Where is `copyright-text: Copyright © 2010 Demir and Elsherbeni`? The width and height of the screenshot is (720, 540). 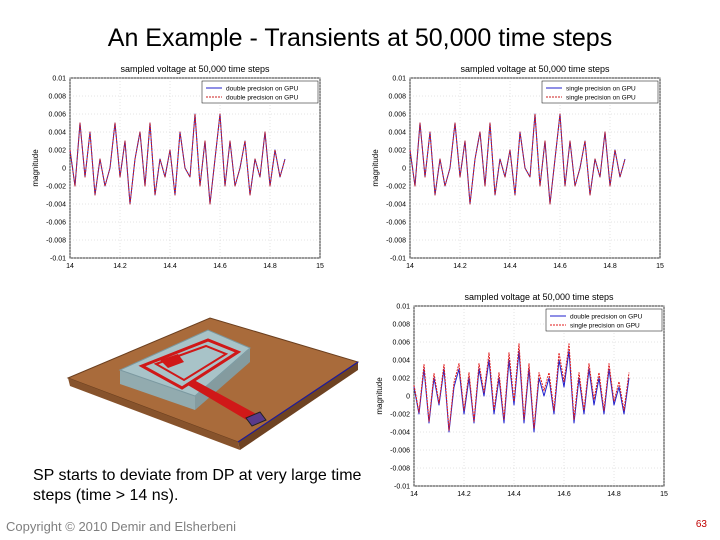
copyright-text: Copyright © 2010 Demir and Elsherbeni is located at coordinates (121, 526).